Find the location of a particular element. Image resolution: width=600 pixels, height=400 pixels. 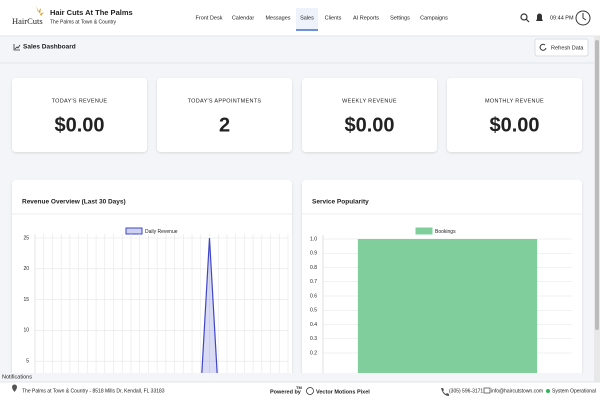

brand-subtitle: The Palms at Town & Country is located at coordinates (83, 22).